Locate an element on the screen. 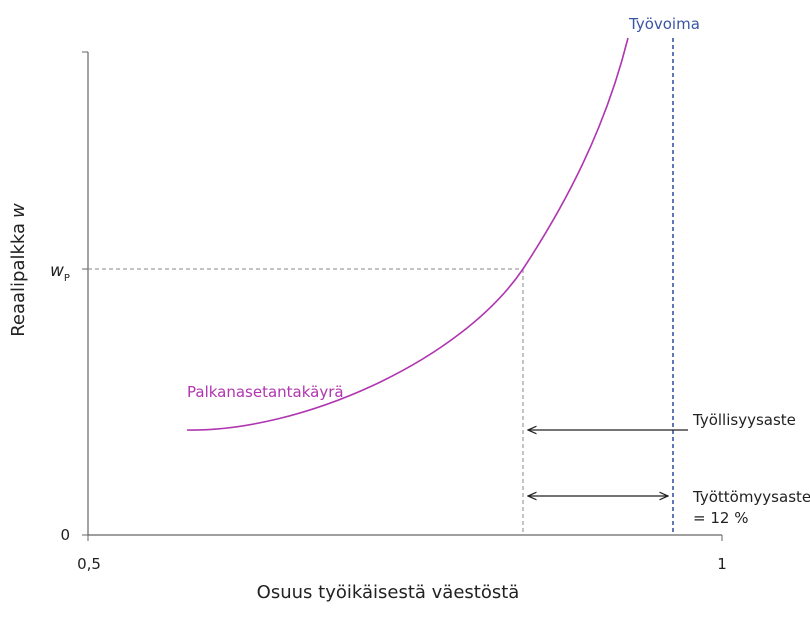 Image resolution: width=810 pixels, height=618 pixels. y-axis-title: Reaalipalkka w is located at coordinates (18, 270).